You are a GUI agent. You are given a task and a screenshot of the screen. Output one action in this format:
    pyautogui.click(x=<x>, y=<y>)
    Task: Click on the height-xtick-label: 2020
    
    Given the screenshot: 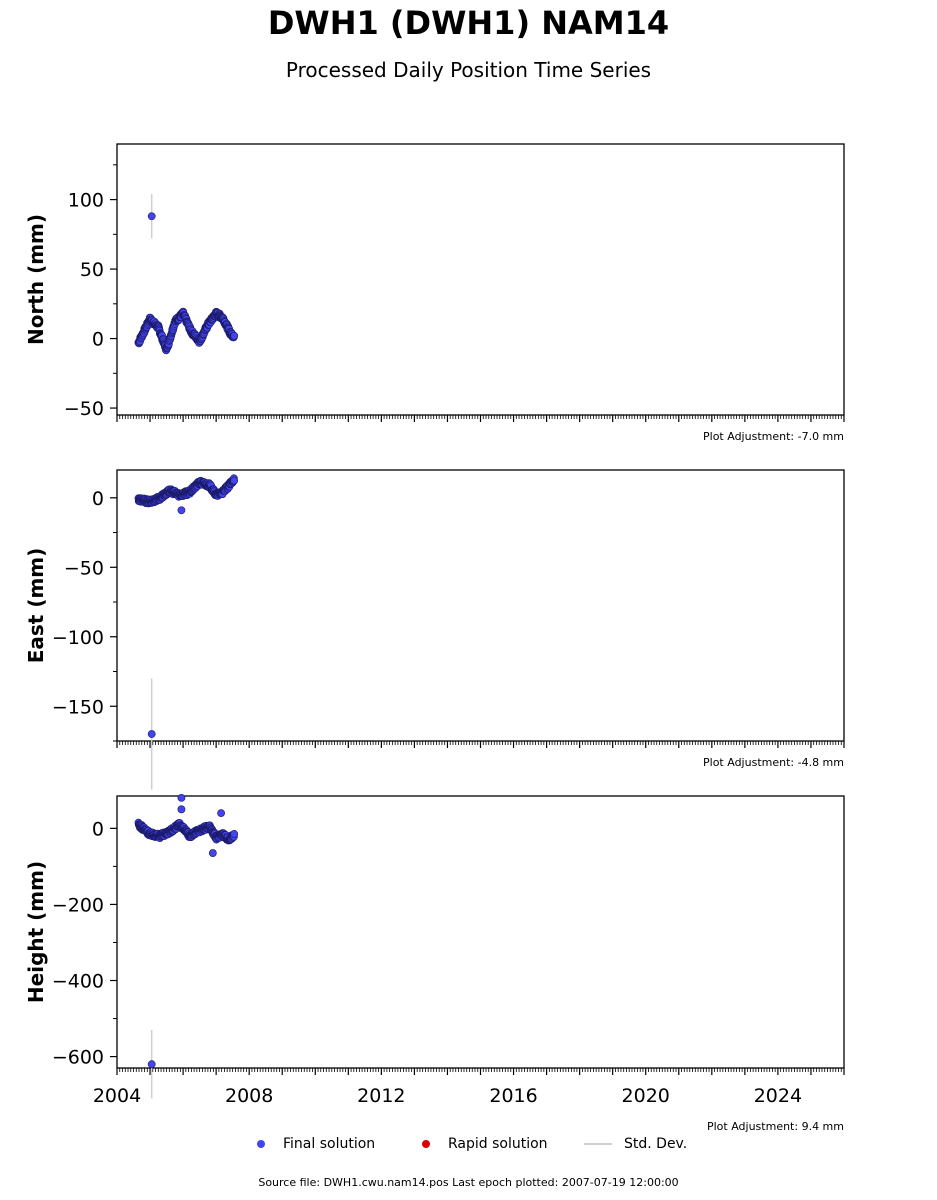 What is the action you would take?
    pyautogui.click(x=646, y=1096)
    